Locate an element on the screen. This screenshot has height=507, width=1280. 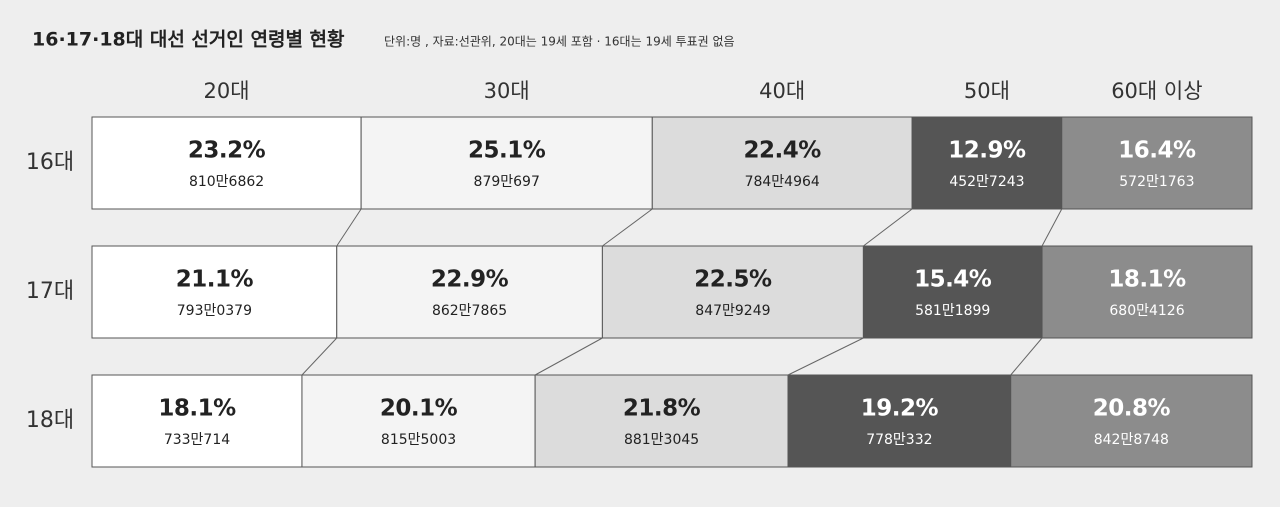
value-label: 23.2% is located at coordinates (227, 151).